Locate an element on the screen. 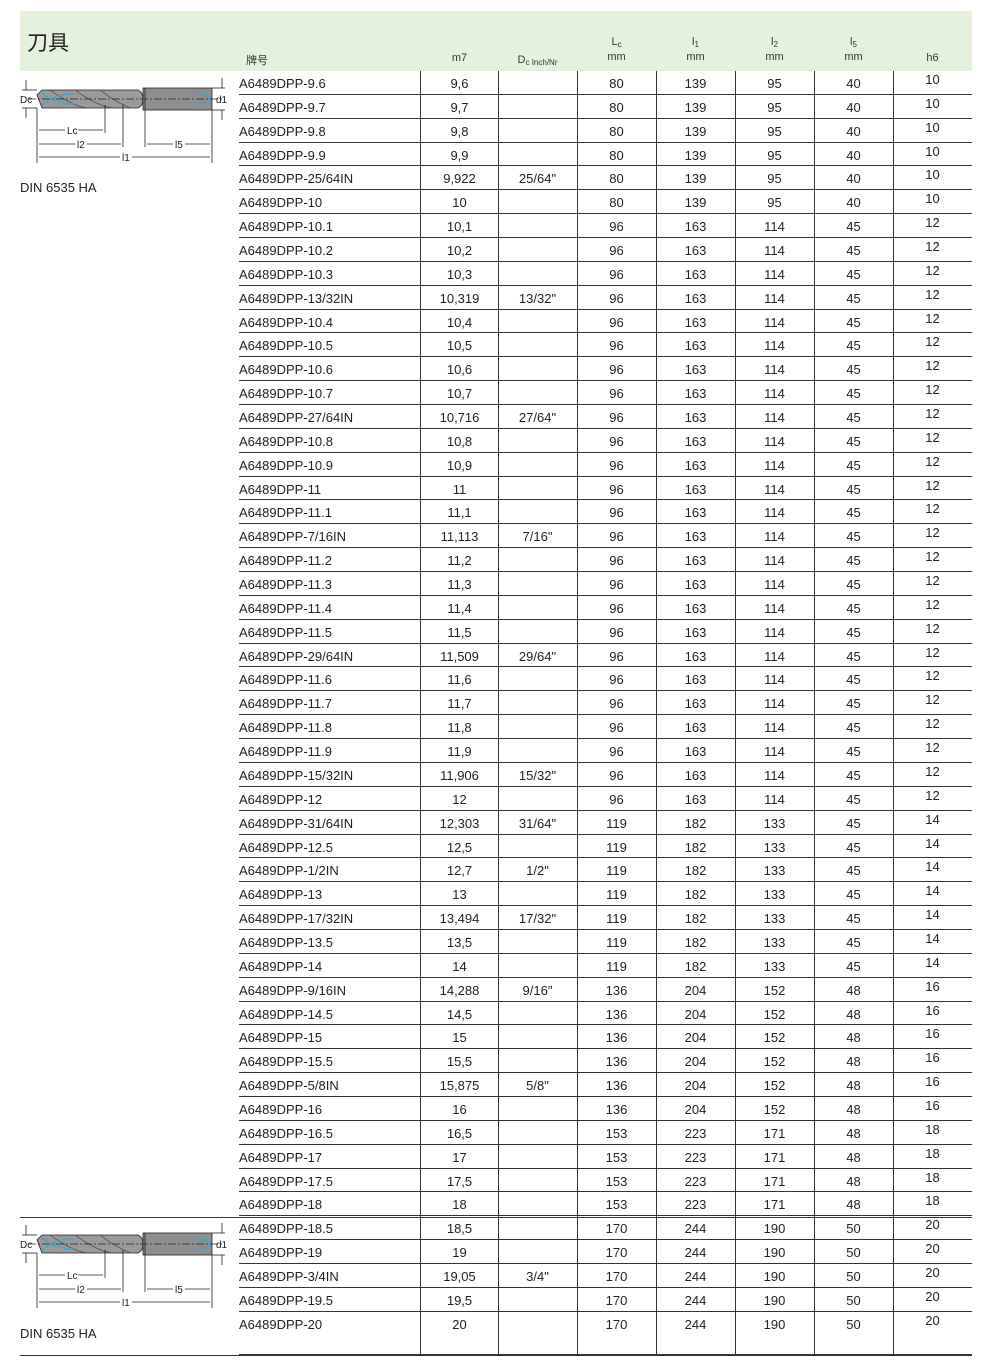  cell-grade: A6489DPP-10.1 is located at coordinates (286, 227).